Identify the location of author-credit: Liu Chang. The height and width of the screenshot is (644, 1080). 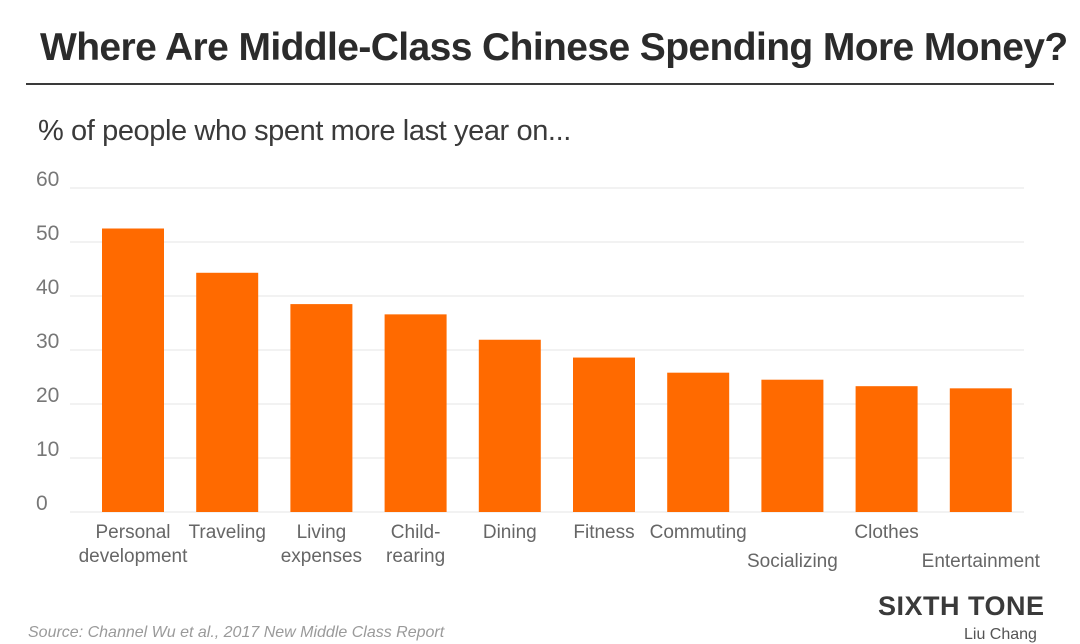
(1000, 634).